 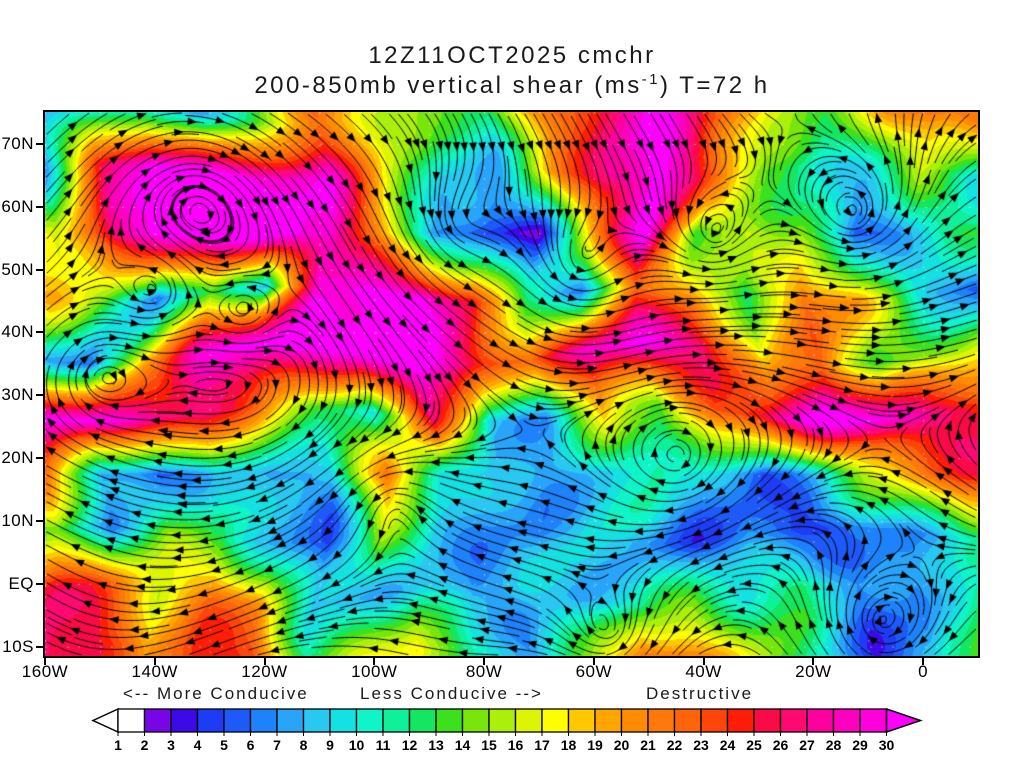 What do you see at coordinates (105, 720) in the screenshot?
I see `colorbar-under-arrow` at bounding box center [105, 720].